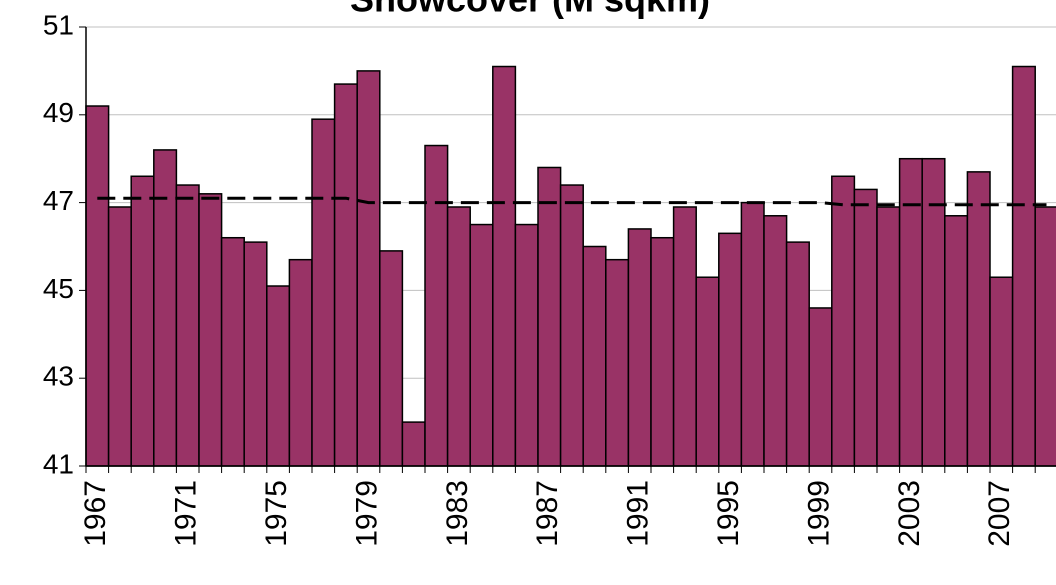 The height and width of the screenshot is (585, 1056). What do you see at coordinates (530, 10) in the screenshot?
I see `chart-title: Snowcover (M sqkm)` at bounding box center [530, 10].